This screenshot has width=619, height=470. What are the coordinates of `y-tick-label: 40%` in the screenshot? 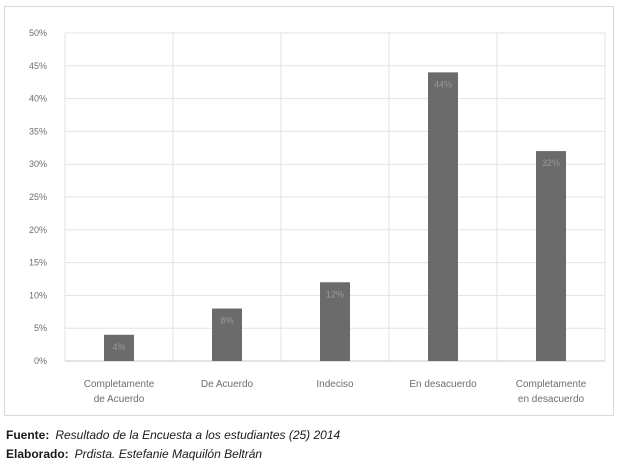 It's located at (38, 99).